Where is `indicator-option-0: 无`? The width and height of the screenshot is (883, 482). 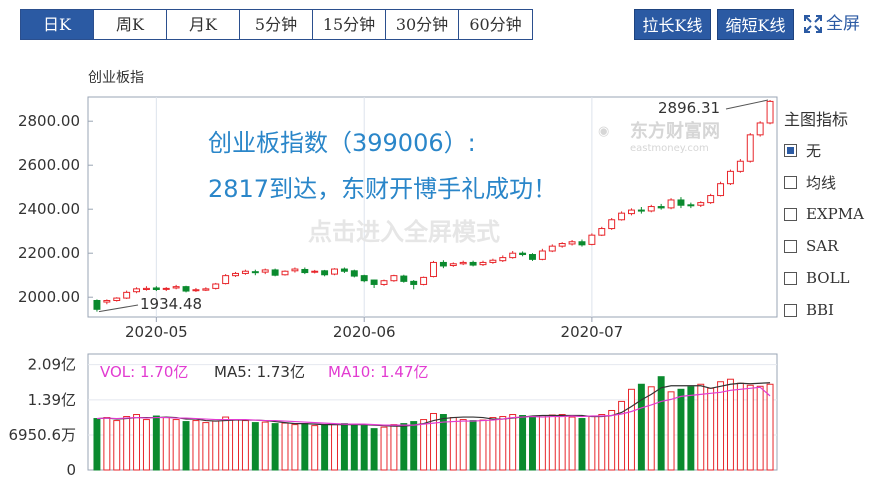 indicator-option-0: 无 is located at coordinates (824, 150).